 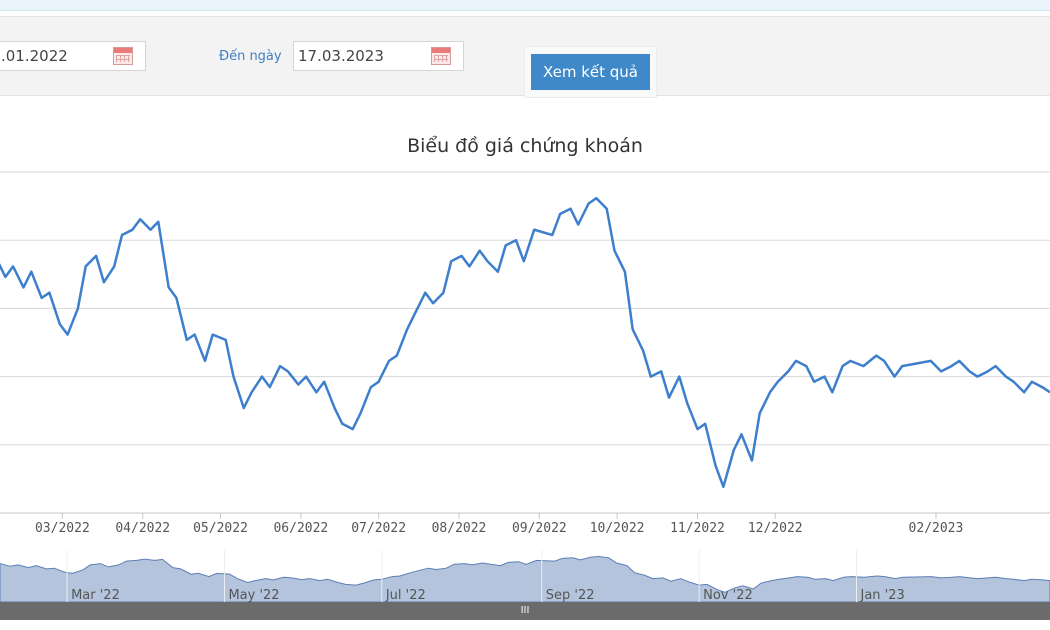 I want to click on chart-title: Biểu đồ giá chứng khoán, so click(x=525, y=146).